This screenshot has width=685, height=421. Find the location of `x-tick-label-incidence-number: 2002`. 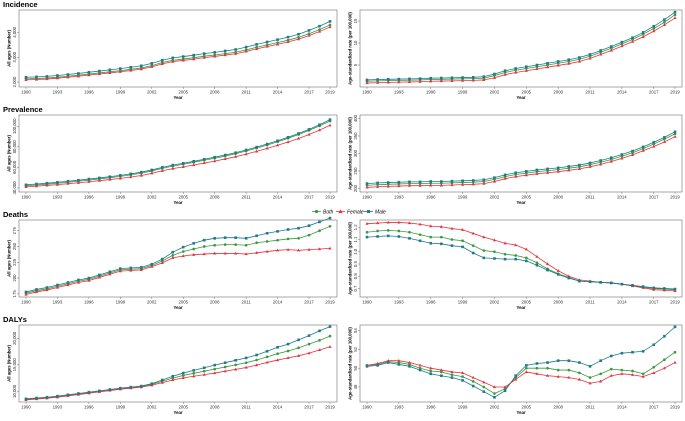

x-tick-label-incidence-number: 2002 is located at coordinates (152, 92).